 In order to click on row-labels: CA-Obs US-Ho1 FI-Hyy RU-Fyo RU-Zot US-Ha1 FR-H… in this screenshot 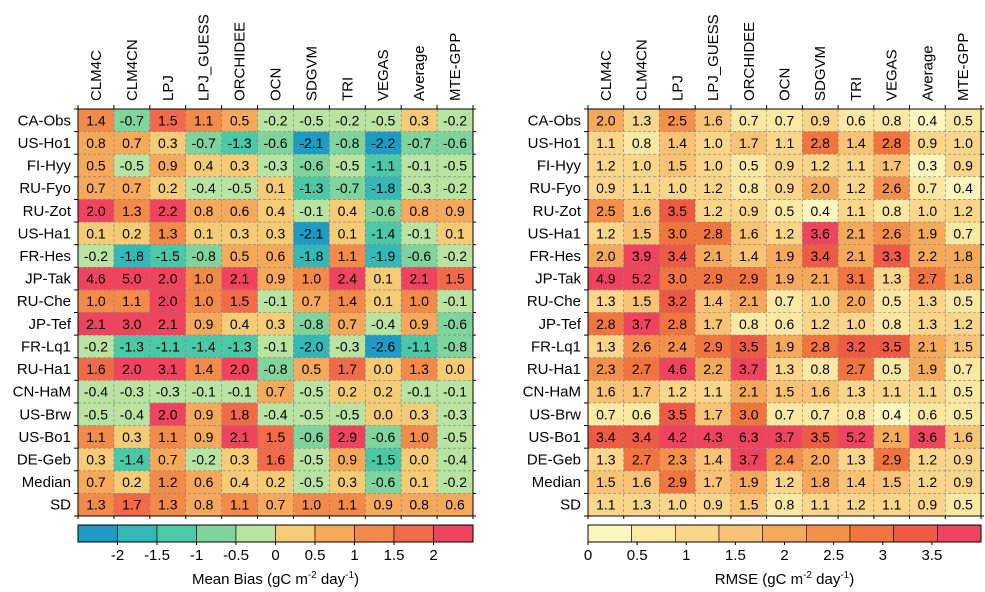, I will do `click(42, 312)`.